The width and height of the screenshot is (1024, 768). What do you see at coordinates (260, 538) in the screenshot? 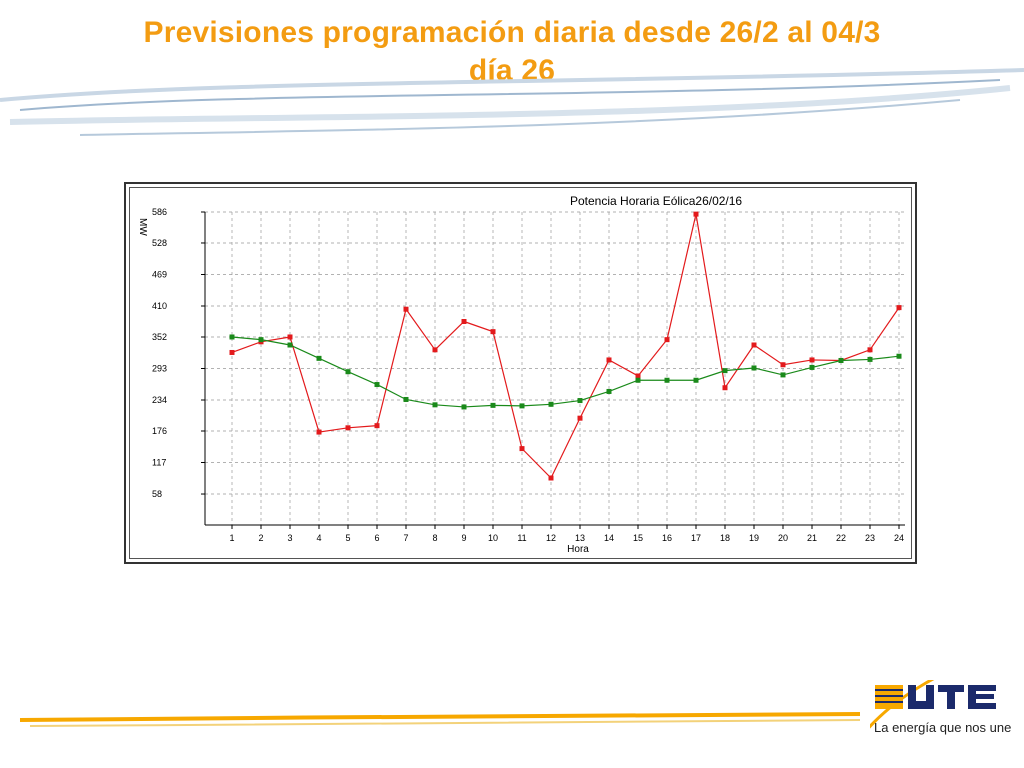
I see `x-tick-label: 2` at bounding box center [260, 538].